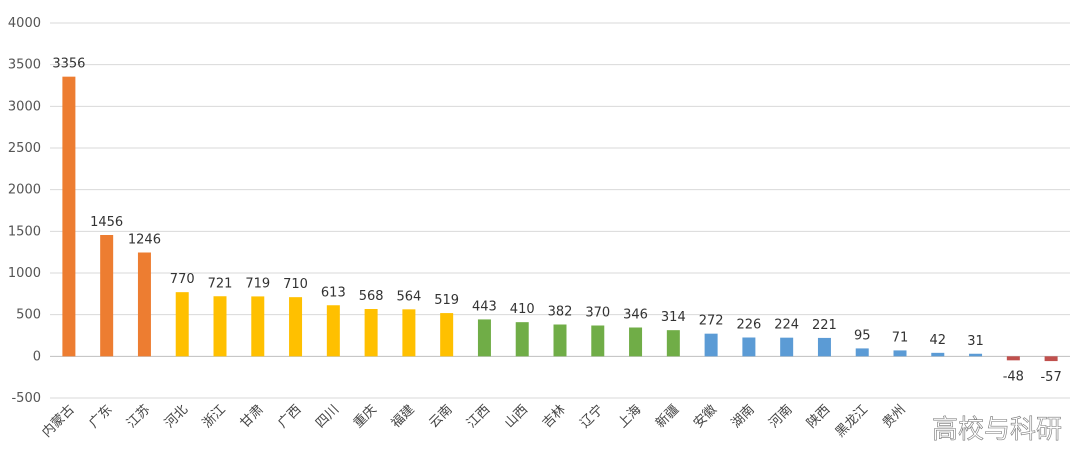 The width and height of the screenshot is (1077, 464). I want to click on y-tick-label: 0, so click(37, 356).